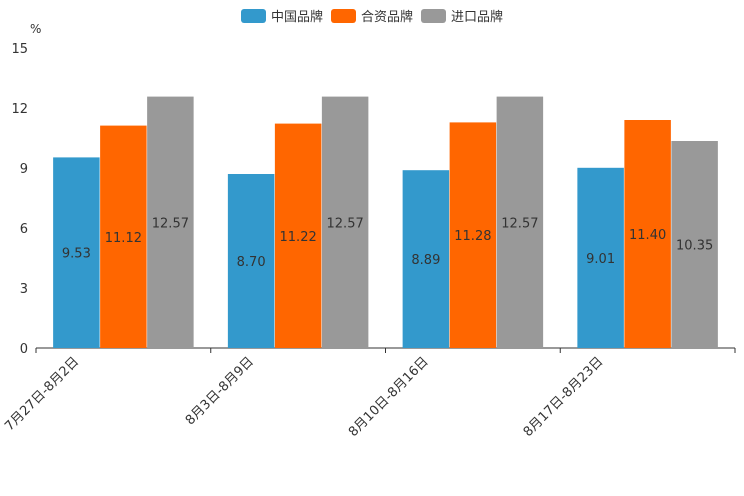  Describe the element at coordinates (36, 29) in the screenshot. I see `y-axis-unit-label: %` at that location.